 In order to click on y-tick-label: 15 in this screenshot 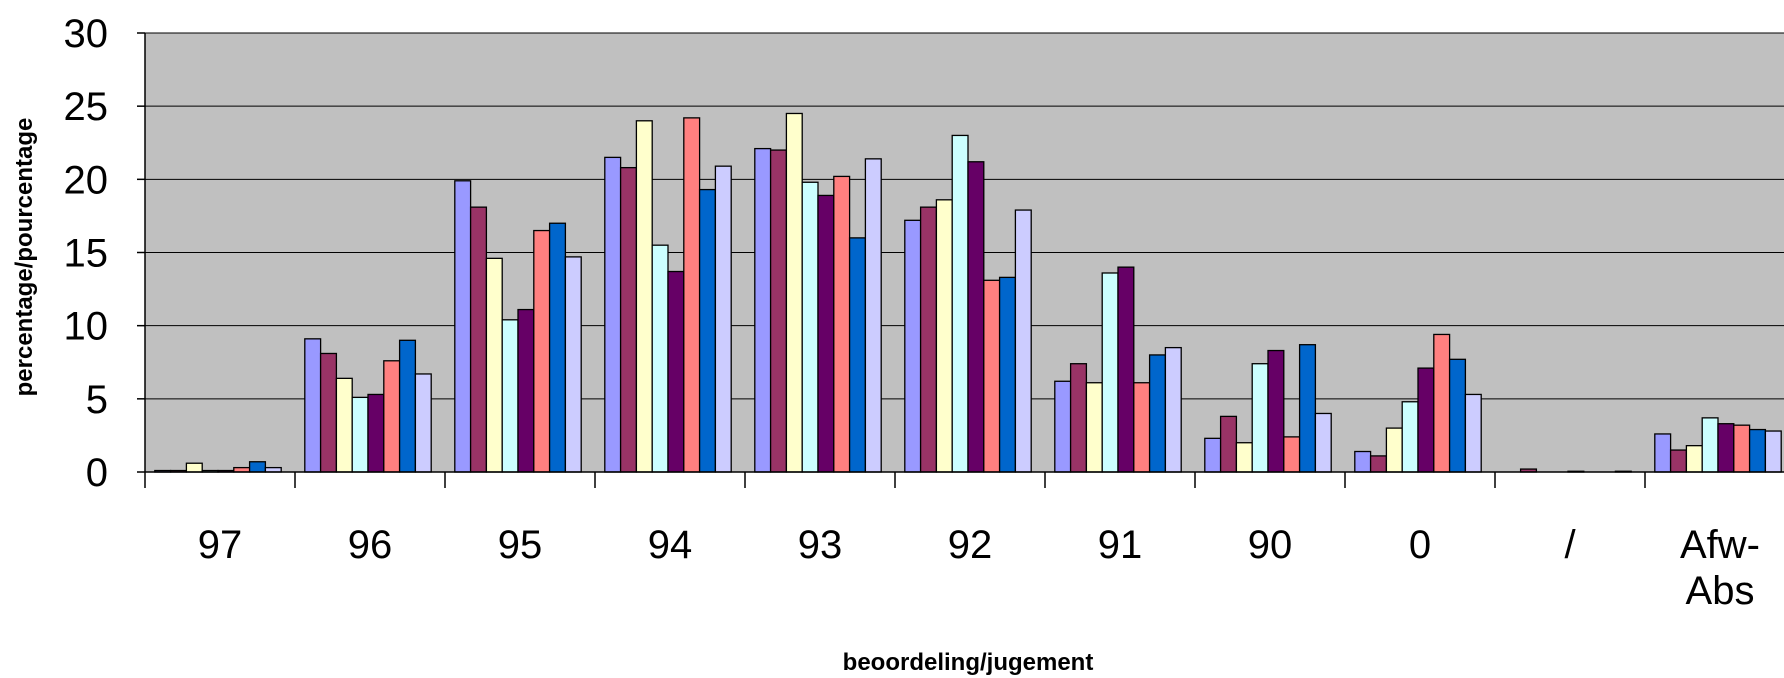, I will do `click(86, 254)`.